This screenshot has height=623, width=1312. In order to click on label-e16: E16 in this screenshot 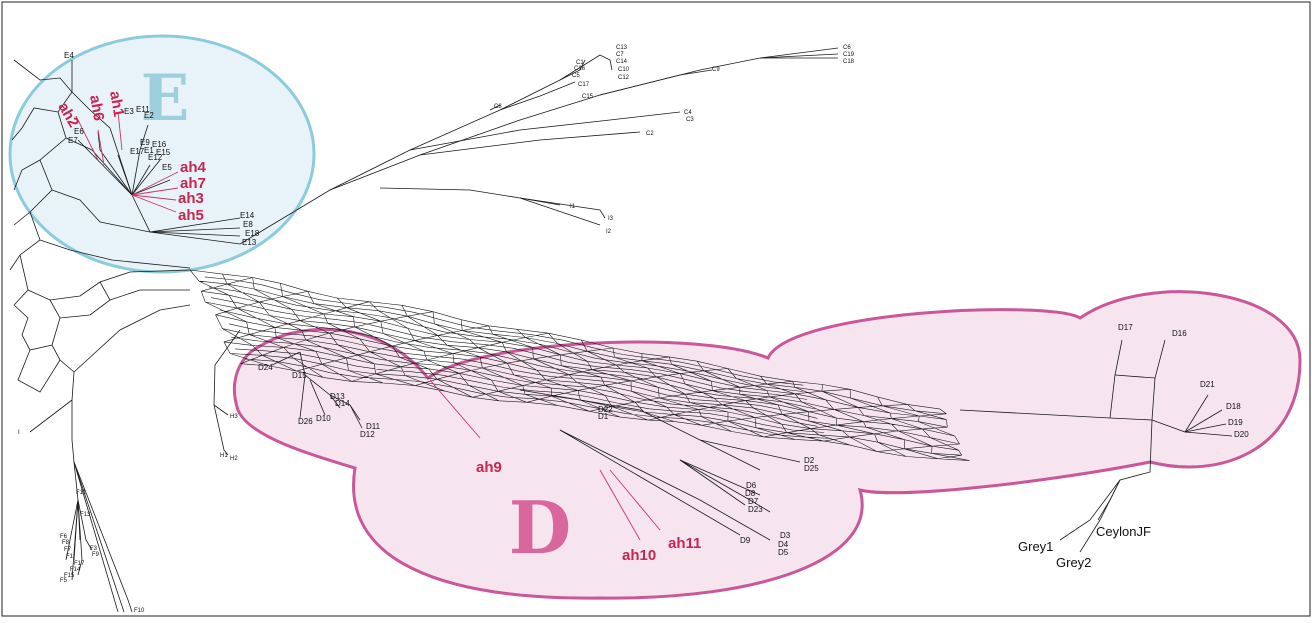, I will do `click(159, 144)`.